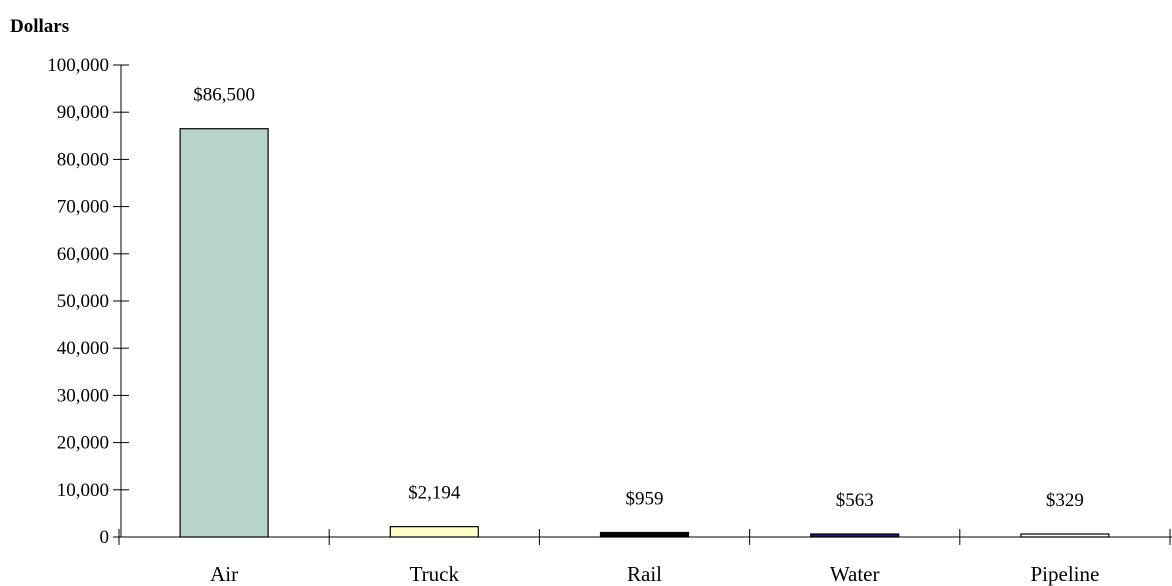  Describe the element at coordinates (434, 532) in the screenshot. I see `bar-truck` at that location.